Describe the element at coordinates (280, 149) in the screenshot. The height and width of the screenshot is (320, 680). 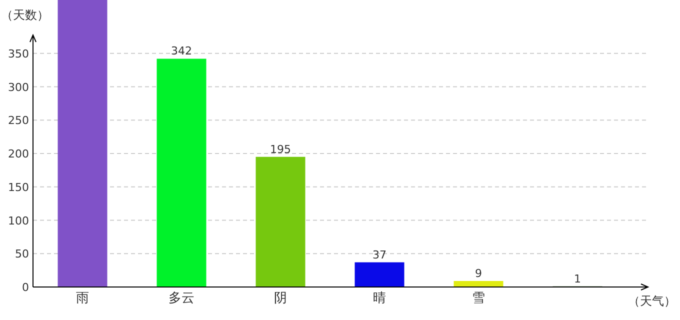
I see `data-label: 195` at that location.